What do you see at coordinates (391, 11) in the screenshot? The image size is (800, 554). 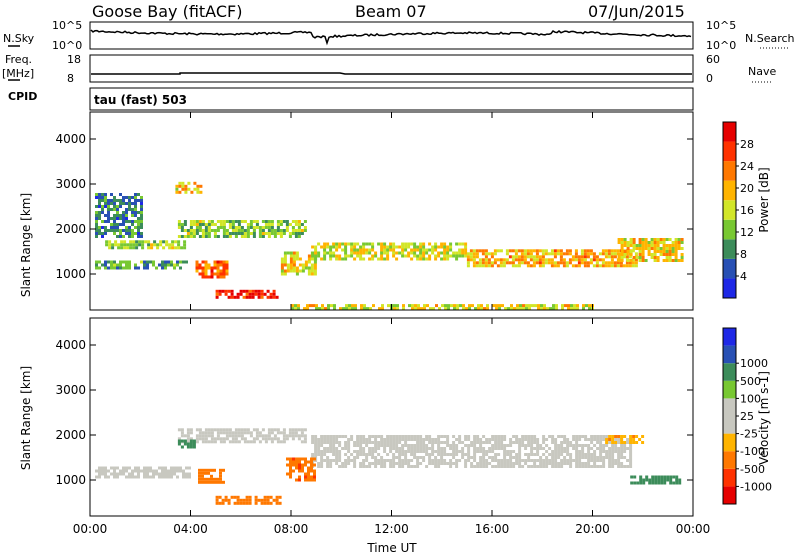 I see `beam-title: Beam 07` at bounding box center [391, 11].